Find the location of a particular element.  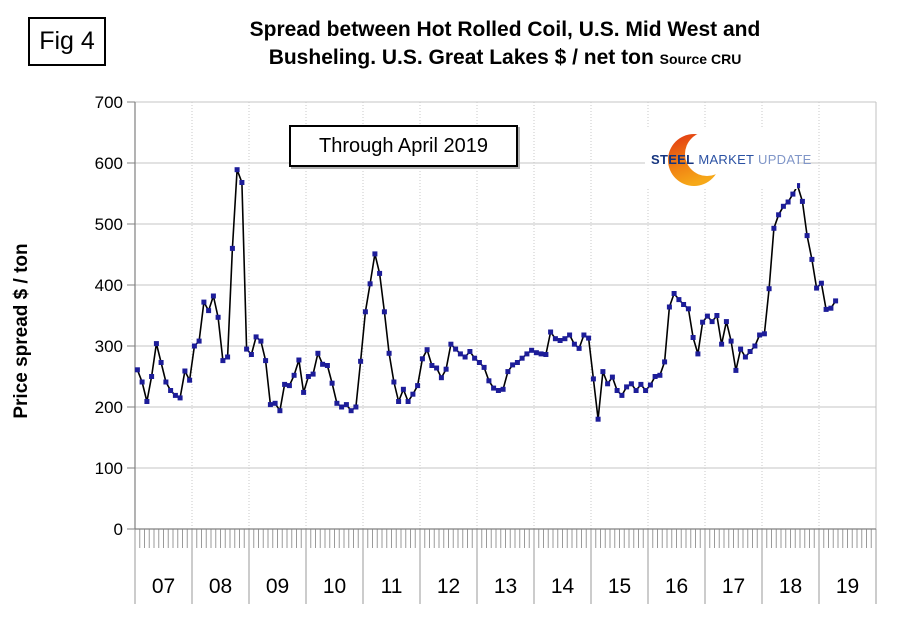

x-year-label: 16 is located at coordinates (676, 586).